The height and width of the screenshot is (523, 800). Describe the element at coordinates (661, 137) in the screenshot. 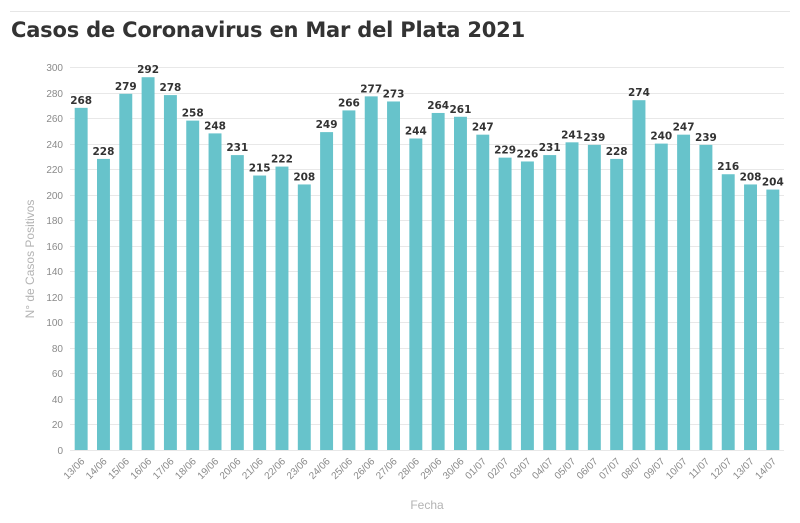

I see `bar-value-label: 240` at that location.